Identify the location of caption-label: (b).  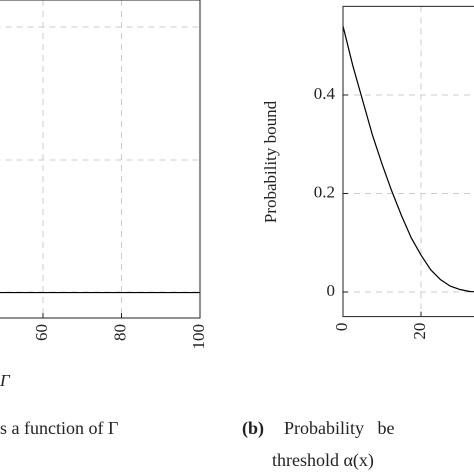
(253, 428).